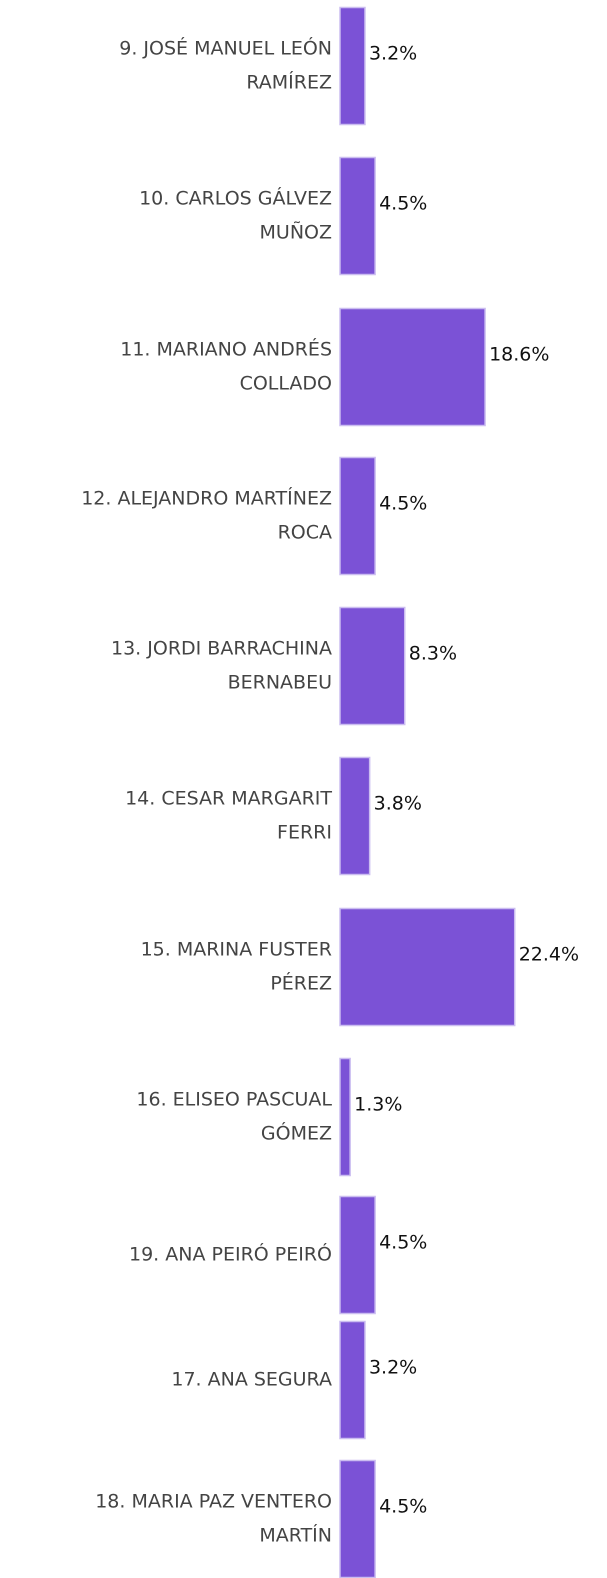  I want to click on value-label: 3.8%, so click(398, 804).